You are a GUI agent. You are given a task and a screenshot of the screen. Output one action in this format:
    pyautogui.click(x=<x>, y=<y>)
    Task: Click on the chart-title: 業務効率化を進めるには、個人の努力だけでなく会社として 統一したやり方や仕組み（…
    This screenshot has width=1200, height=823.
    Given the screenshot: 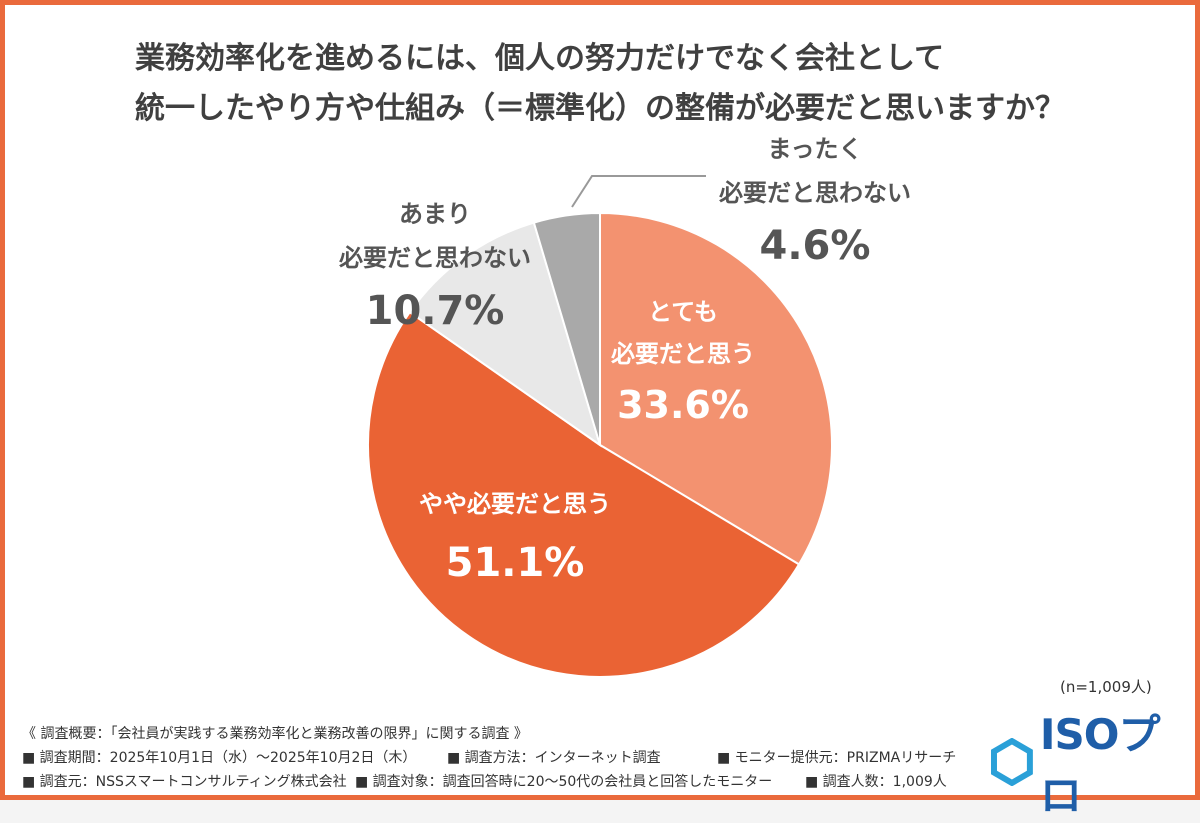 What is the action you would take?
    pyautogui.click(x=635, y=84)
    